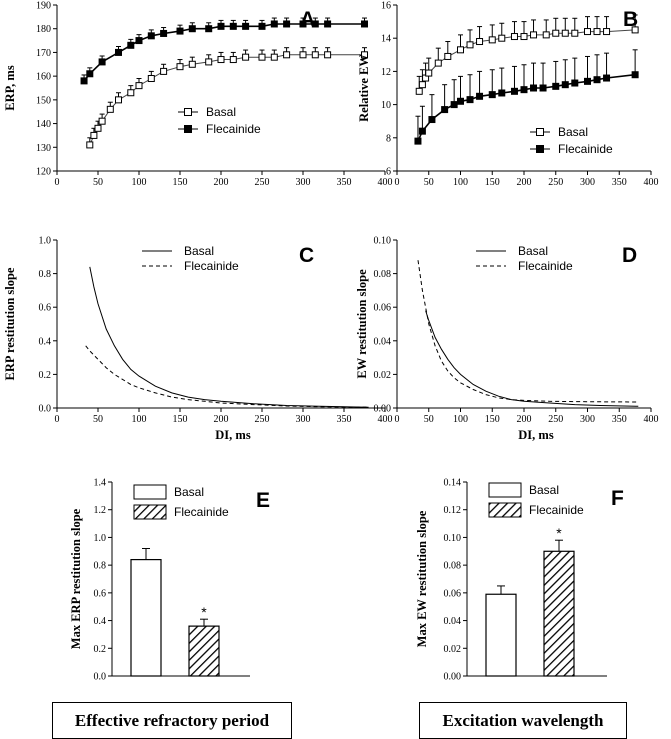  What do you see at coordinates (505, 510) in the screenshot?
I see `legend-swatch` at bounding box center [505, 510].